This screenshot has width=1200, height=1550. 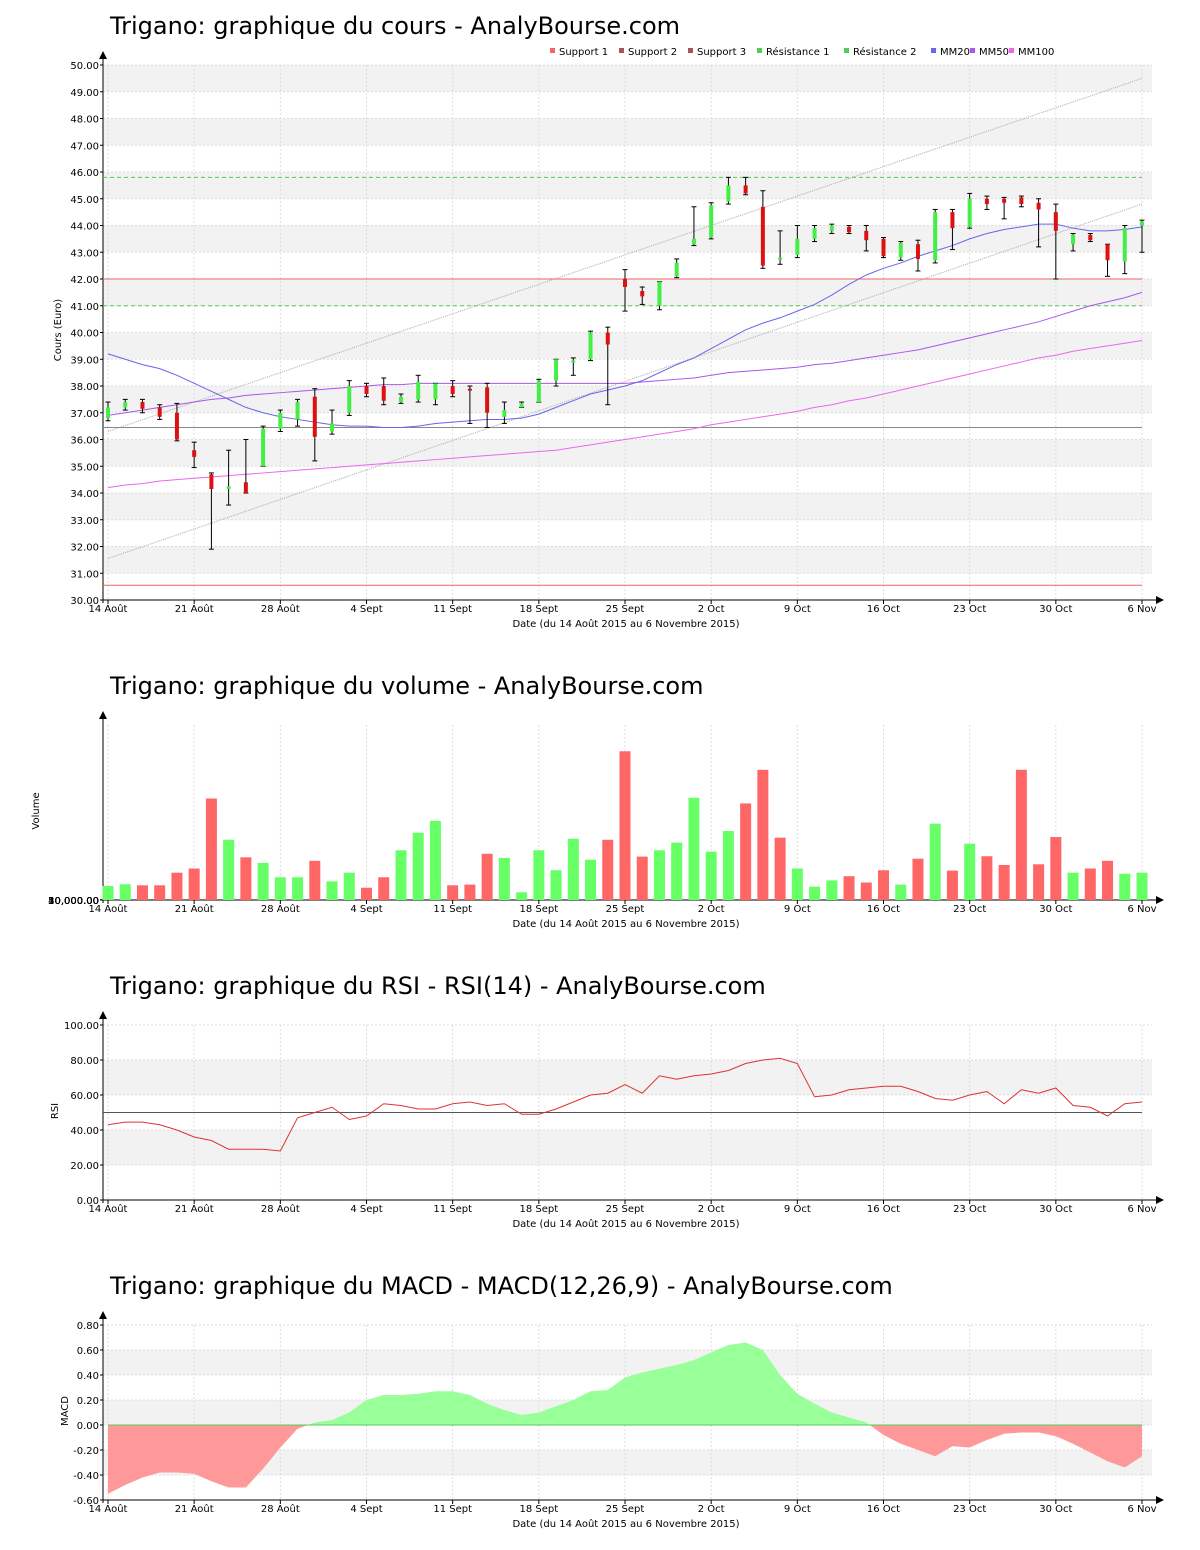 I want to click on rsi-x-tick-label: 2 Oct, so click(x=711, y=1209).